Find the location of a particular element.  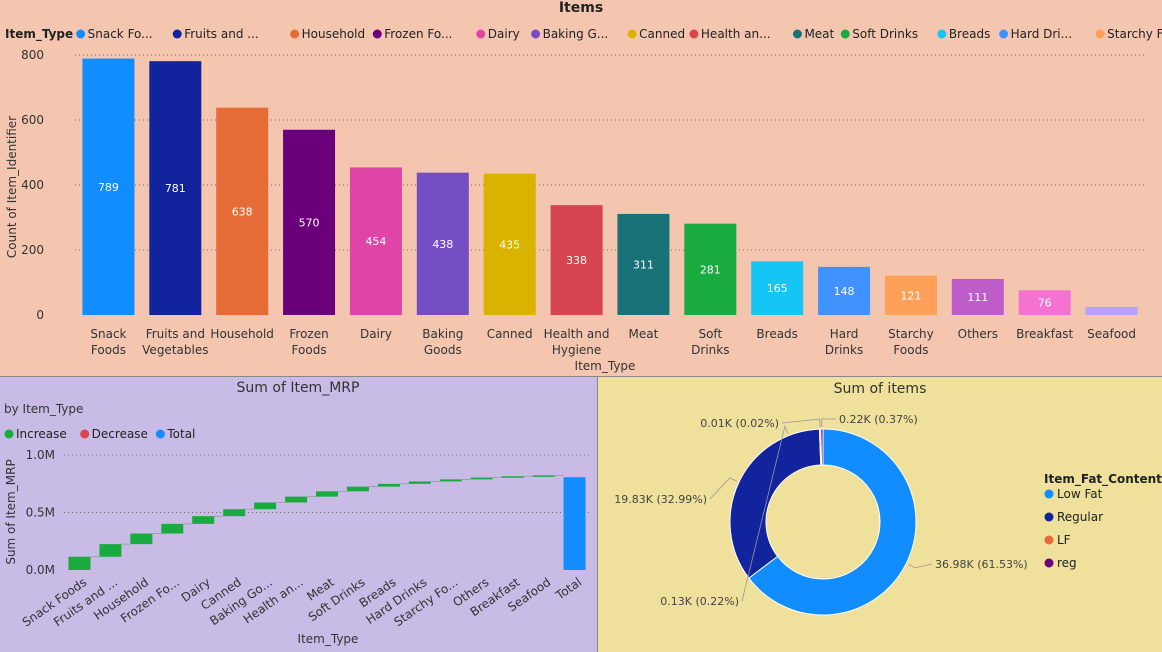

mrp-gridlines is located at coordinates (327, 483).